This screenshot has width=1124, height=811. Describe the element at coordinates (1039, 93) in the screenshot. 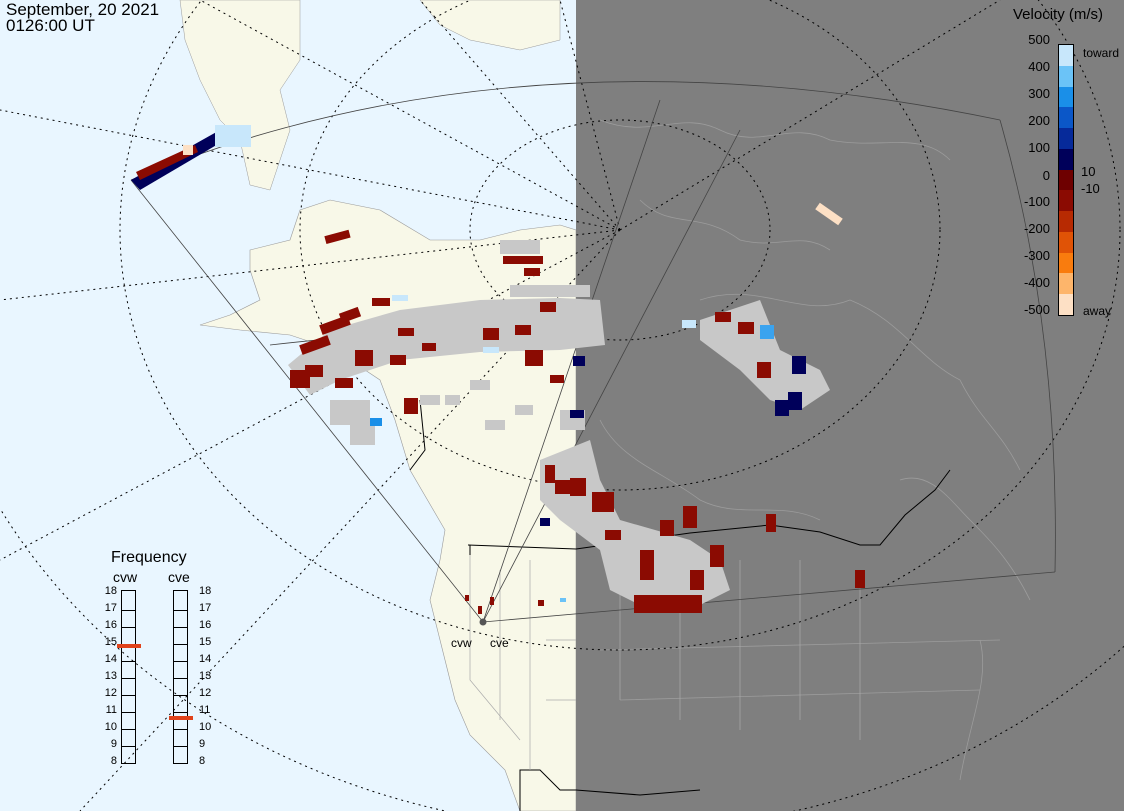

I see `colorbar-tick-label: 300` at that location.